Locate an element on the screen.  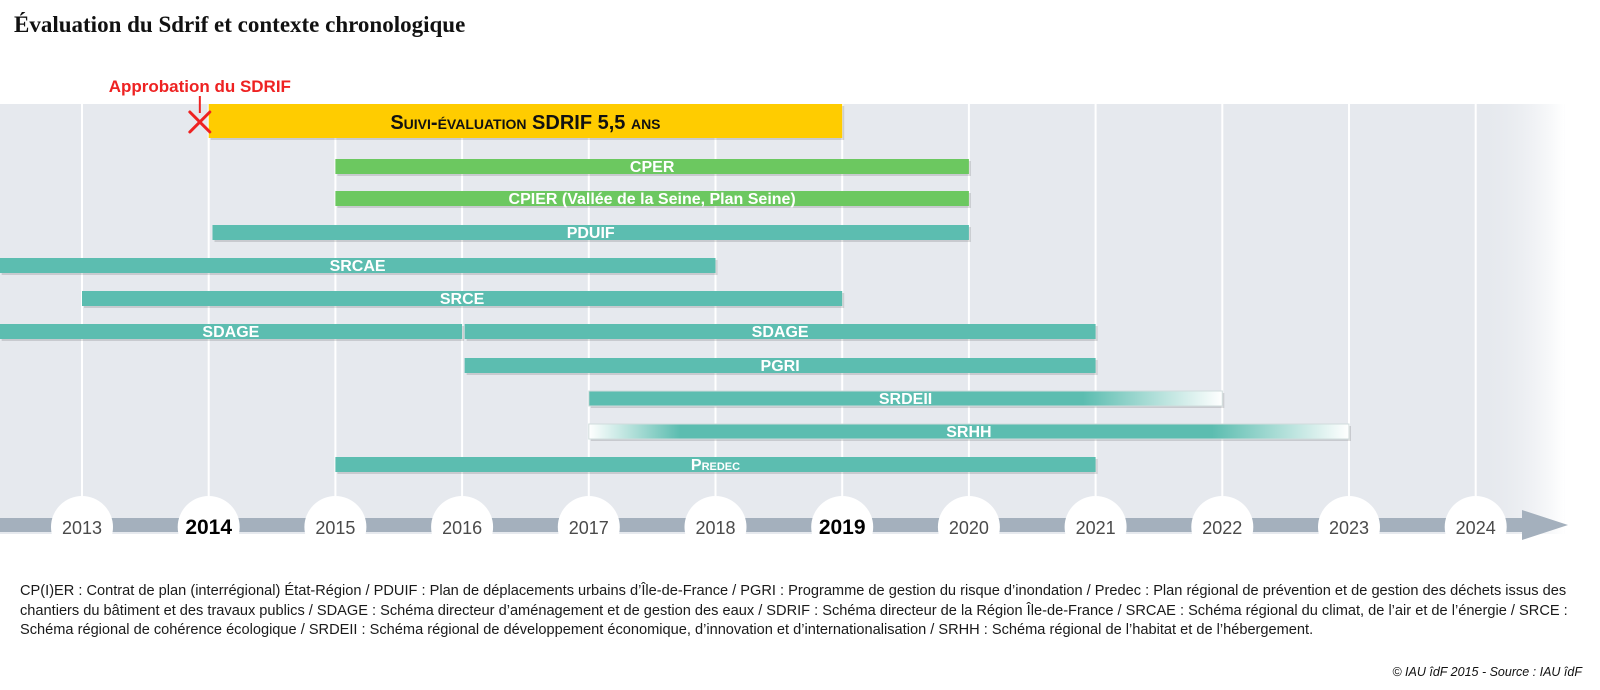
bar-srce is located at coordinates (462, 298).